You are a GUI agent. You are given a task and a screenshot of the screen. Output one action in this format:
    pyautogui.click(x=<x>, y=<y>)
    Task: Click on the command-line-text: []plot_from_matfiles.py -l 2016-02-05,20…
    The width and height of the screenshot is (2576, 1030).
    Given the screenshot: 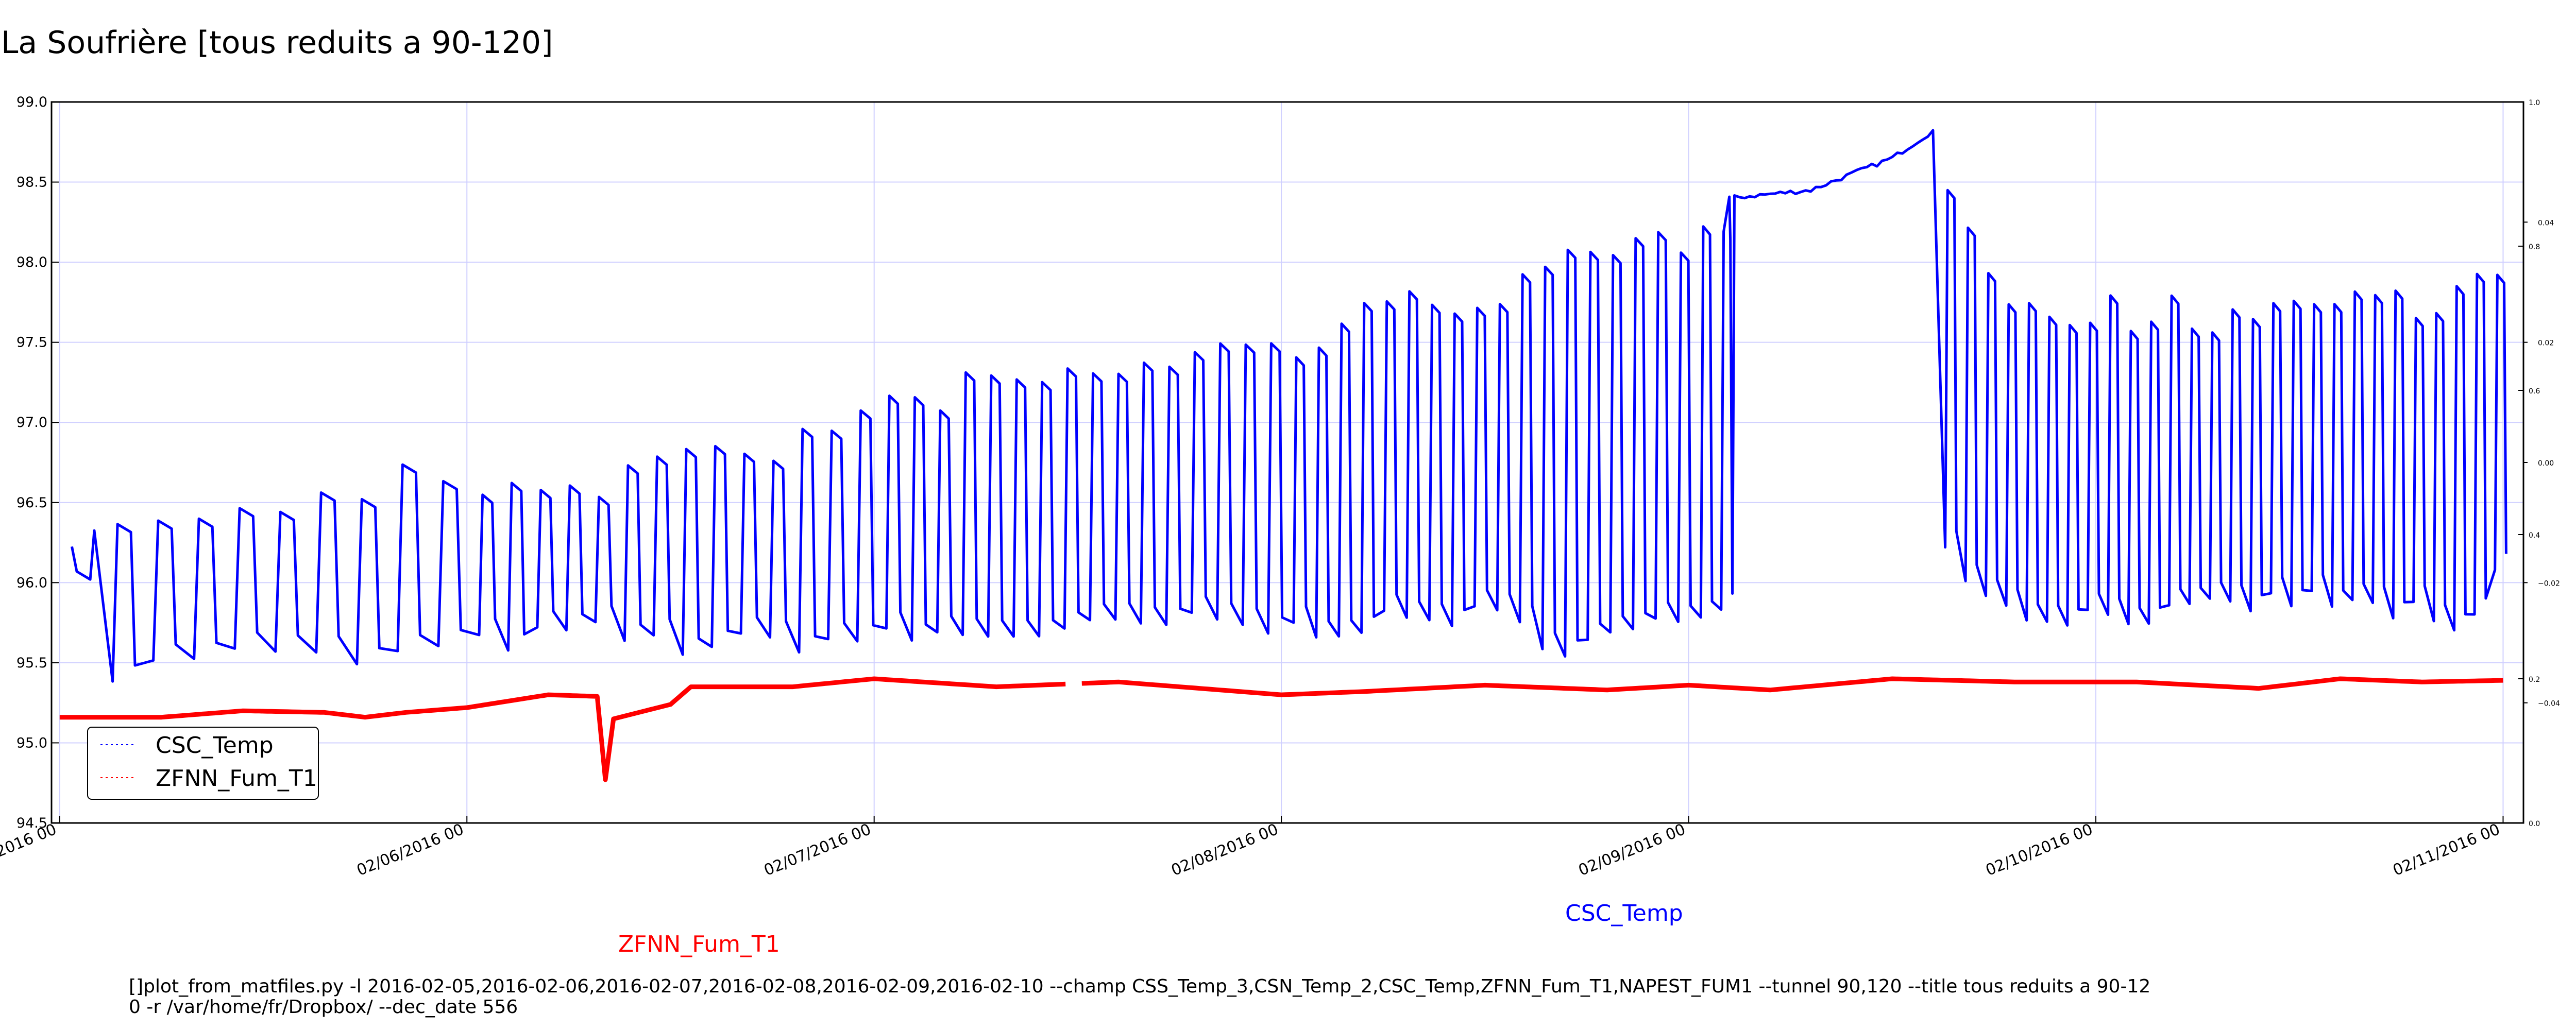 What is the action you would take?
    pyautogui.click(x=1139, y=997)
    